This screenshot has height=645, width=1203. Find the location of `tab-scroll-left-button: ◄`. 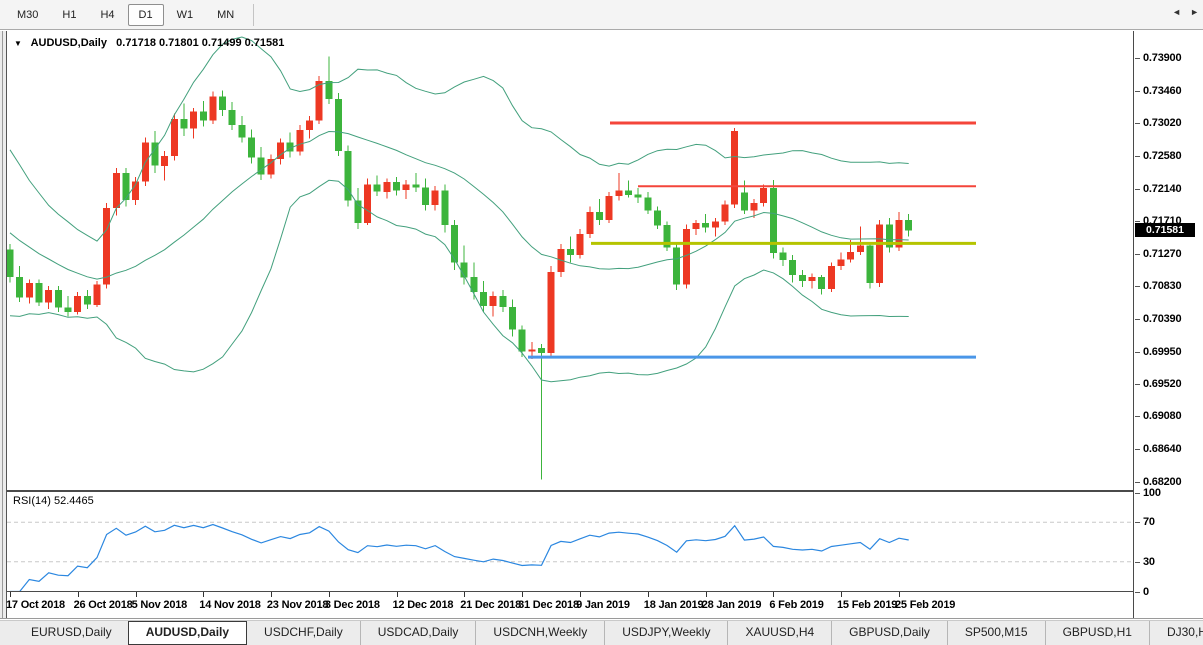

tab-scroll-left-button: ◄ is located at coordinates (1177, 12).